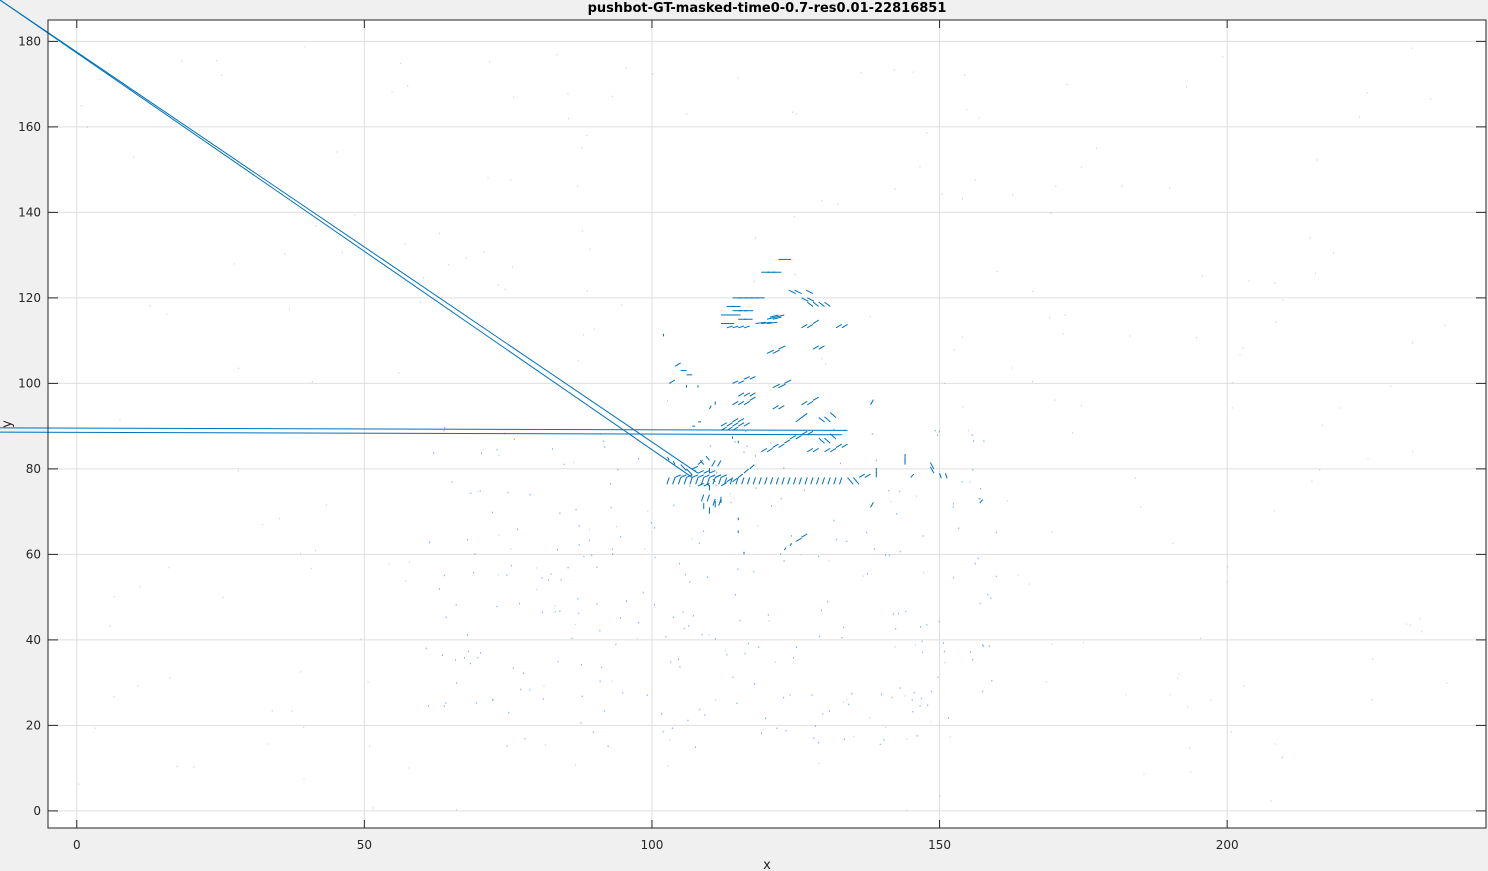 The width and height of the screenshot is (1488, 871). Describe the element at coordinates (33, 554) in the screenshot. I see `y-tick-label: 60` at that location.